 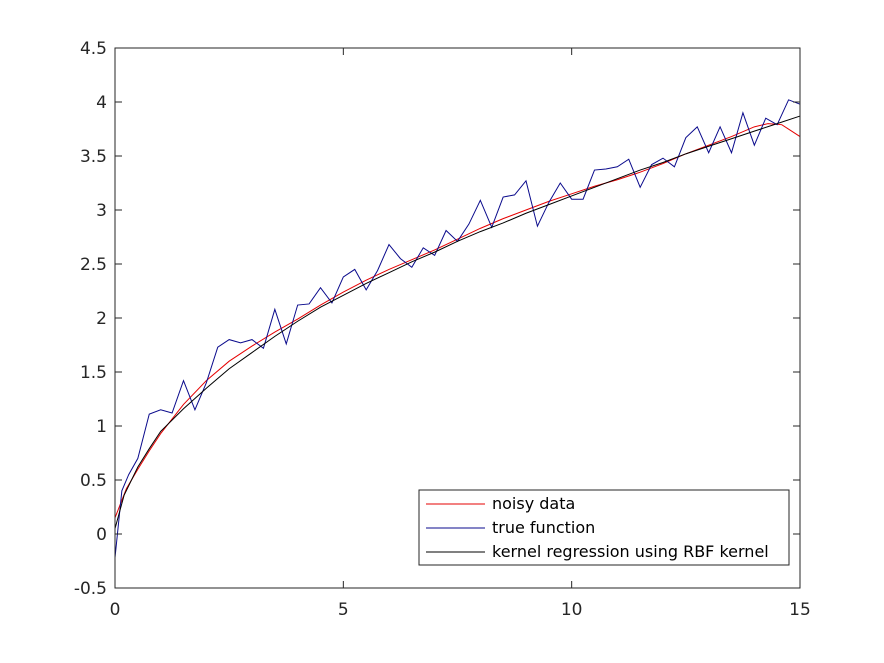 I want to click on y-tick-label-8: 3.5, so click(x=93, y=157).